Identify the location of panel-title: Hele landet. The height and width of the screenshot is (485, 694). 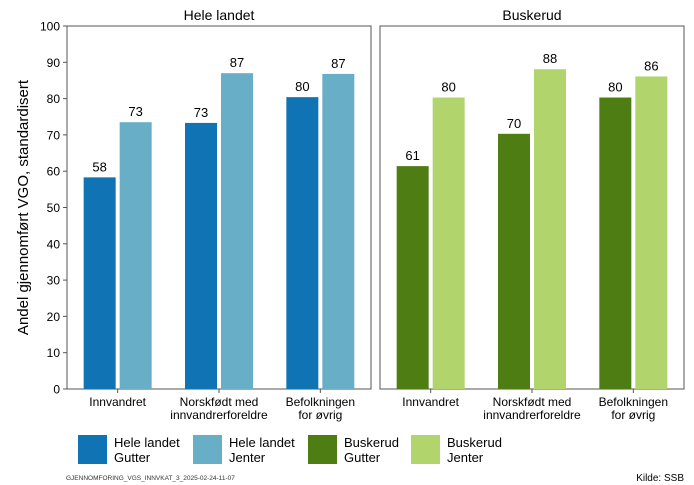
(219, 15).